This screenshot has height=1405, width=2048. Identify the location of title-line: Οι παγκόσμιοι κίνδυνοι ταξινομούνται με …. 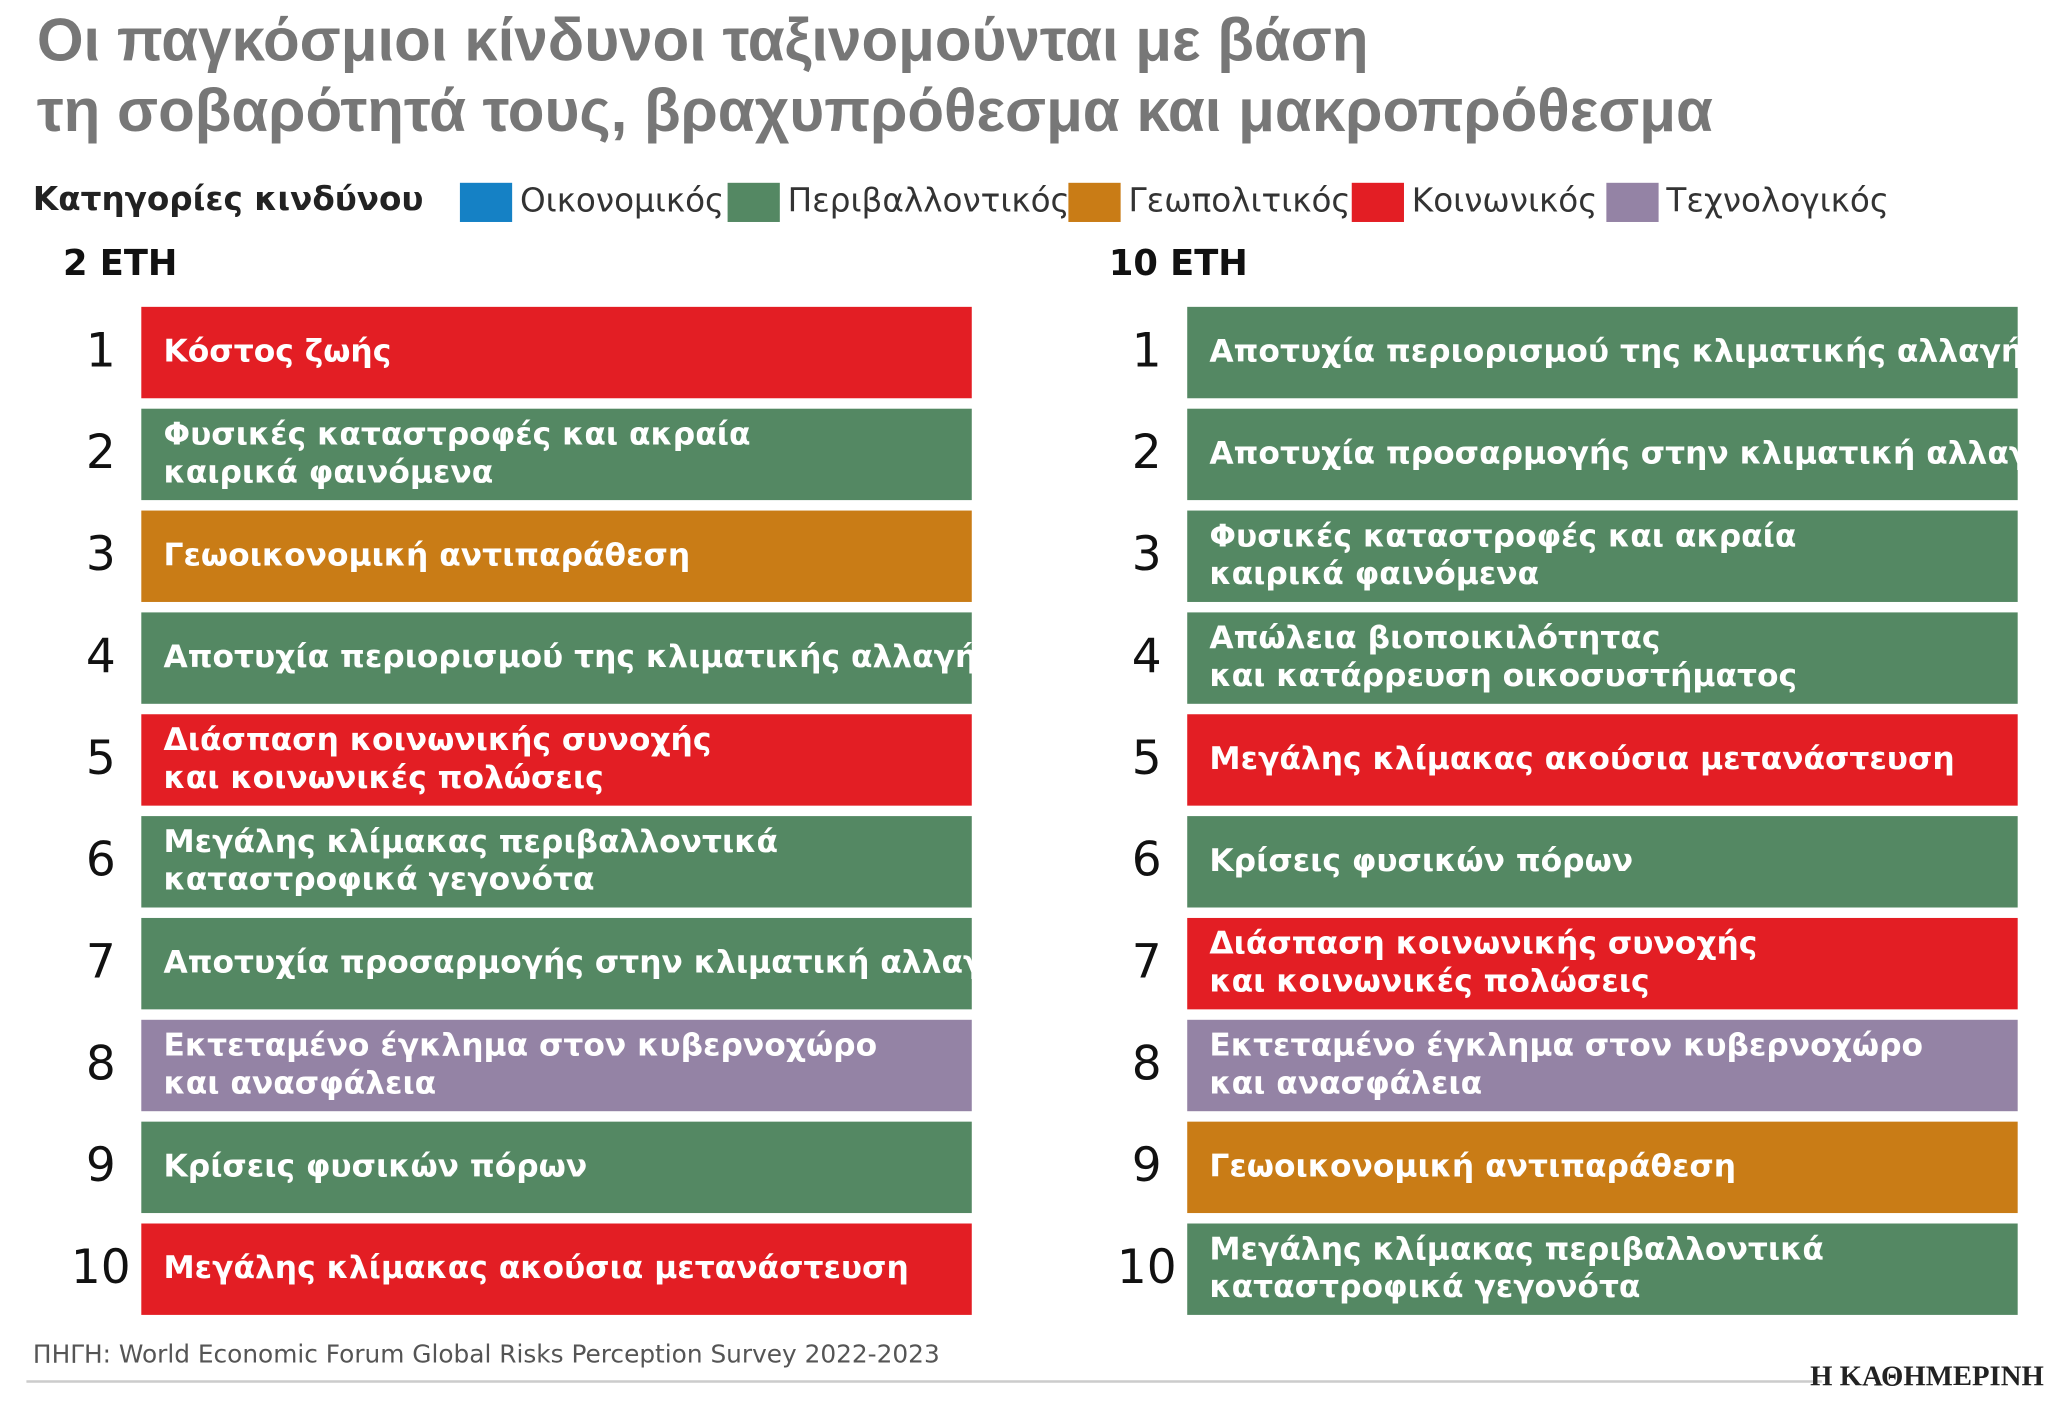
(703, 39).